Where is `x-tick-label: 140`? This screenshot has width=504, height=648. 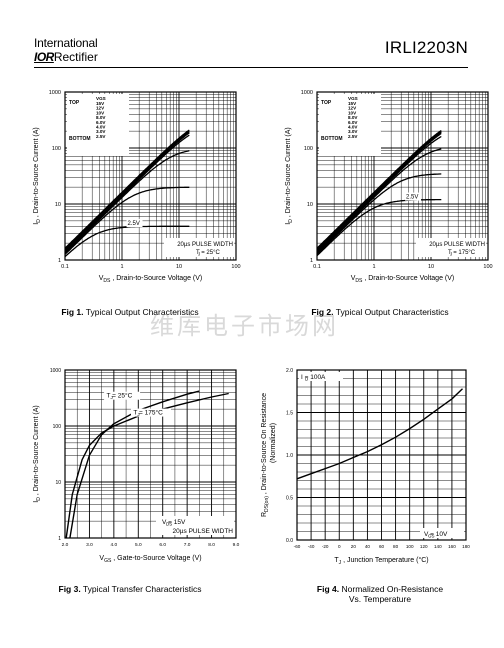 x-tick-label: 140 is located at coordinates (438, 546).